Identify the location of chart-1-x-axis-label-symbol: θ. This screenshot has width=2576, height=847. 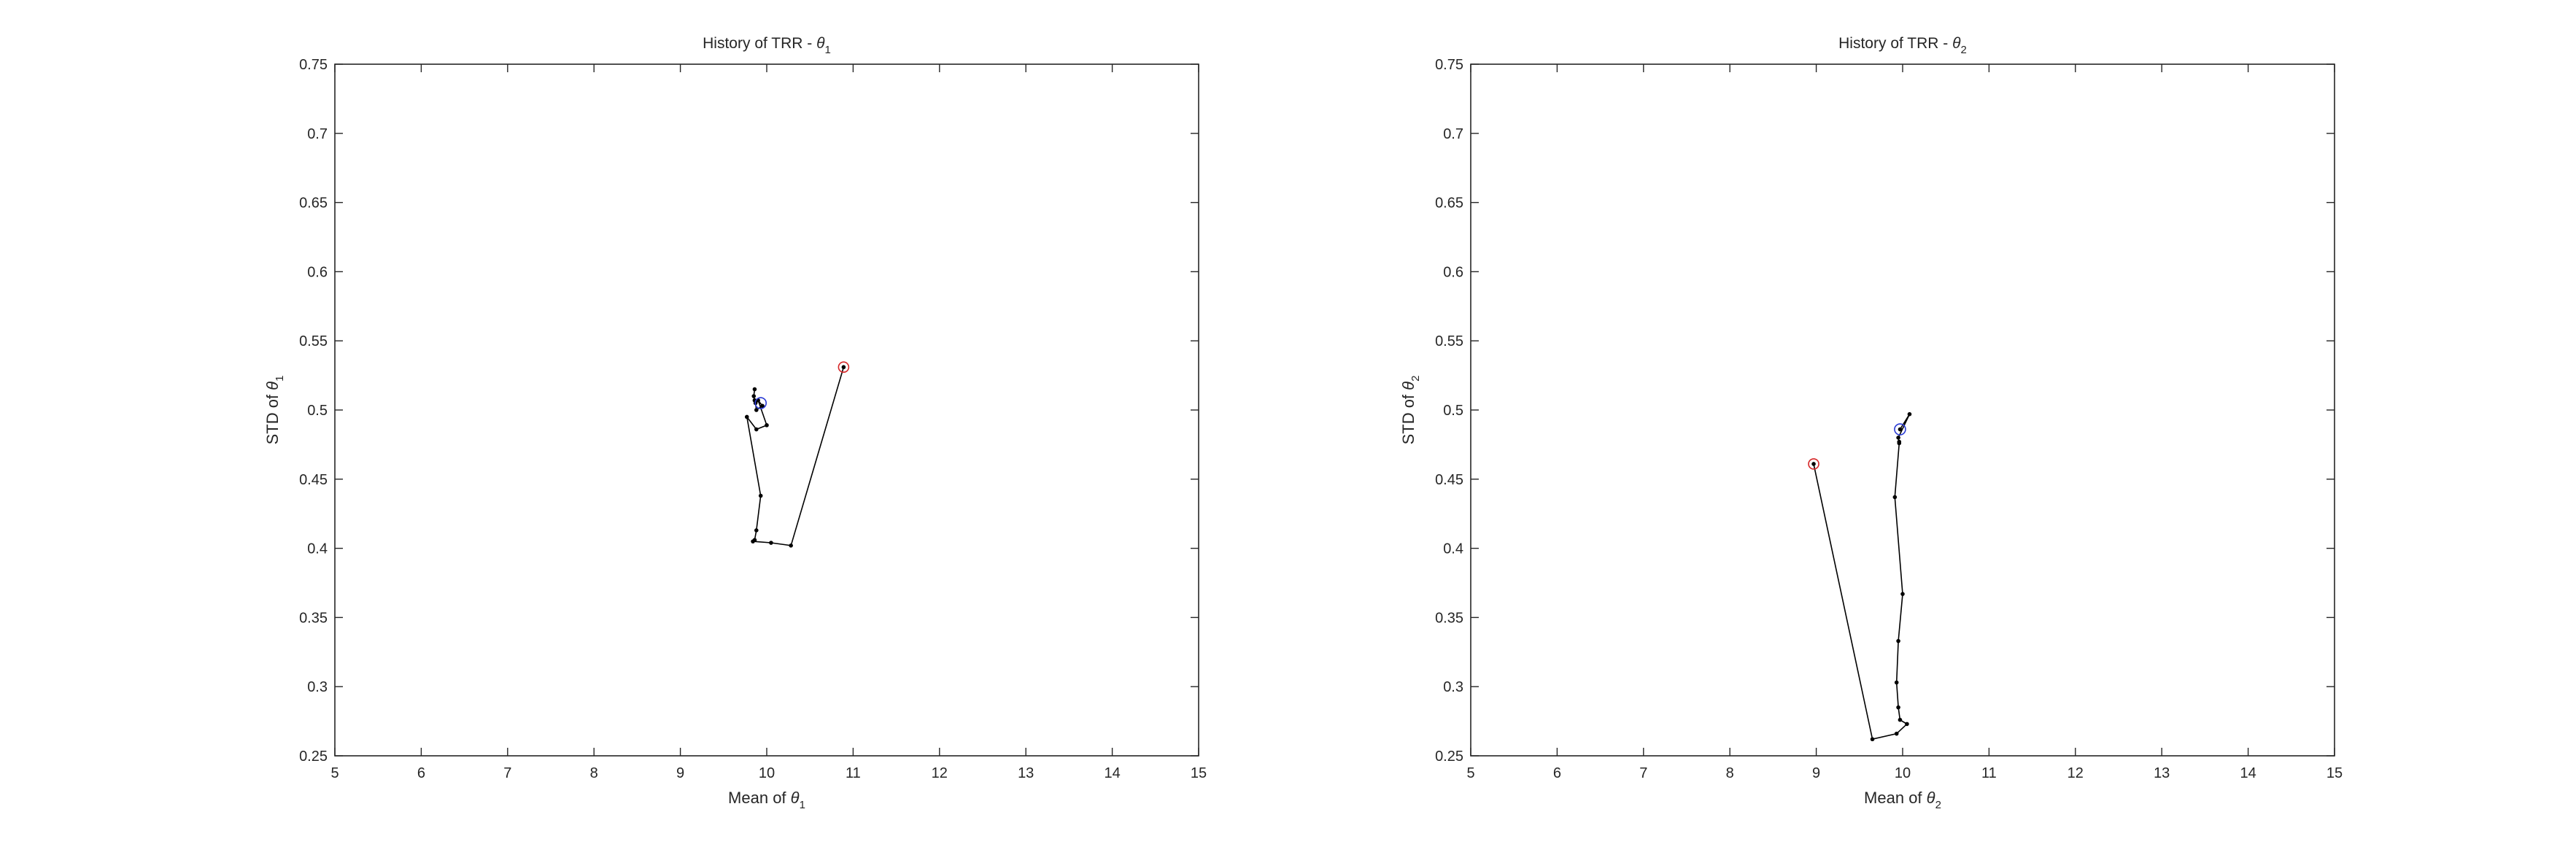
(795, 798).